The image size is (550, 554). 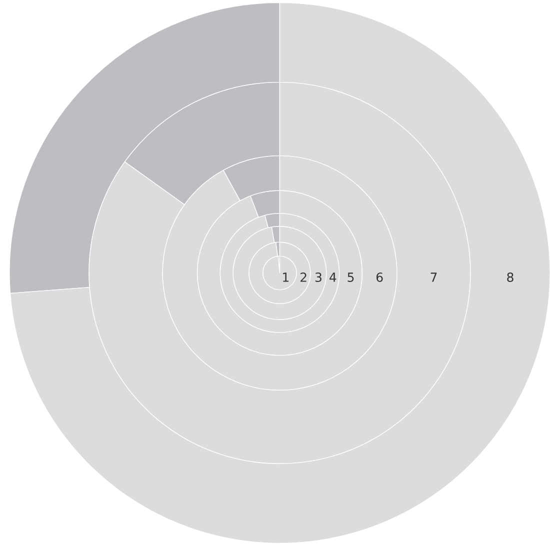 What do you see at coordinates (285, 277) in the screenshot?
I see `slice-label: 1` at bounding box center [285, 277].